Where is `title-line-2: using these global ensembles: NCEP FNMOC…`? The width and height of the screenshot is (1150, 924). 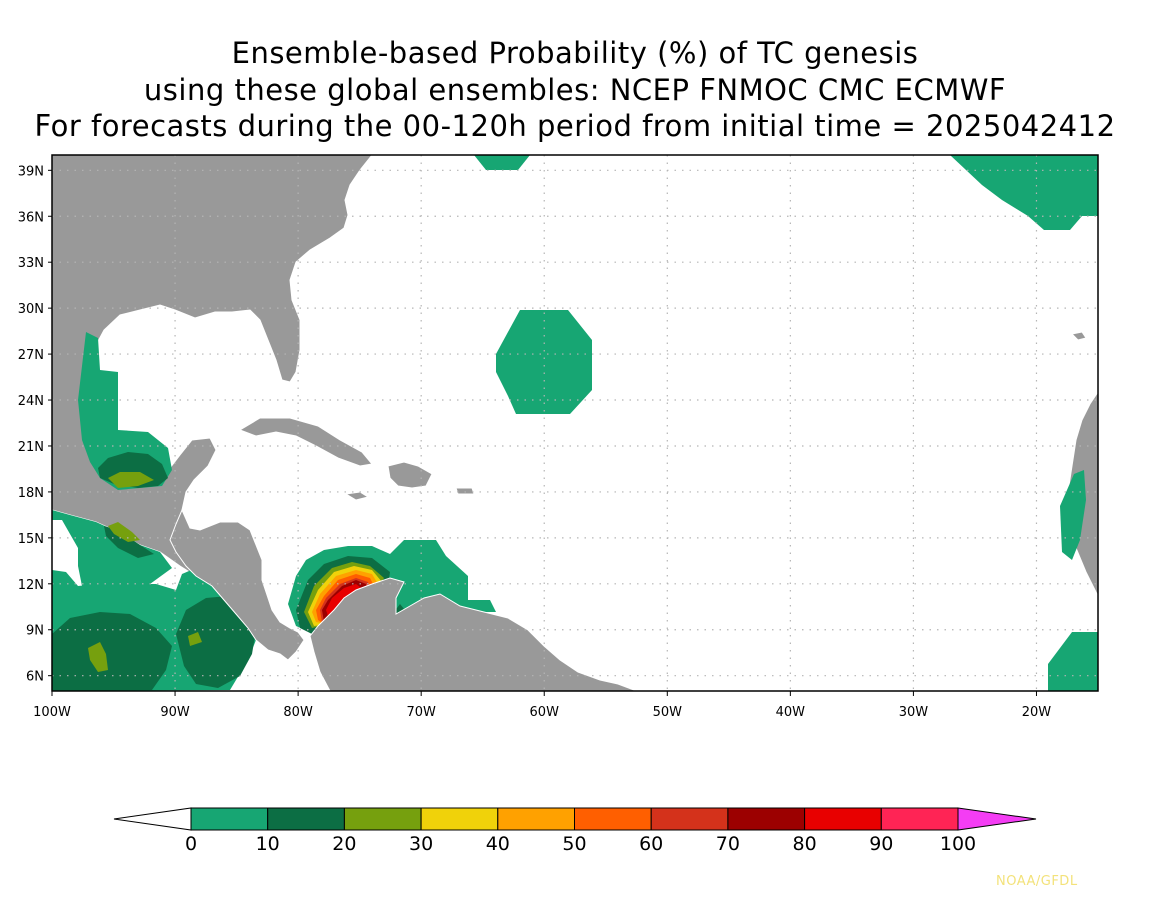
title-line-2: using these global ensembles: NCEP FNMOC… is located at coordinates (575, 90).